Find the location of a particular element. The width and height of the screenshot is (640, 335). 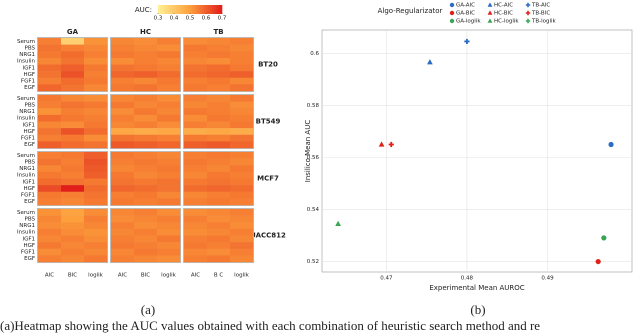

x-tick-label: 0.47 is located at coordinates (386, 279).